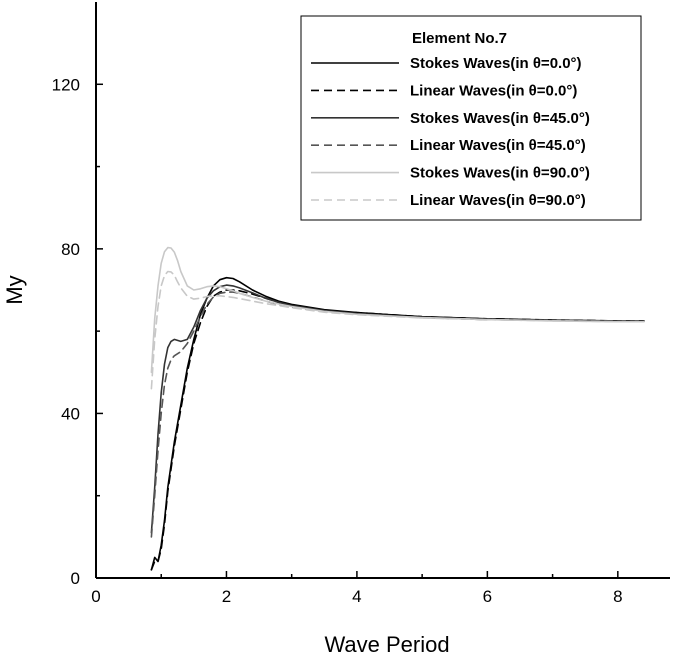 Image resolution: width=674 pixels, height=658 pixels. I want to click on x-tick-label: 0, so click(95, 596).